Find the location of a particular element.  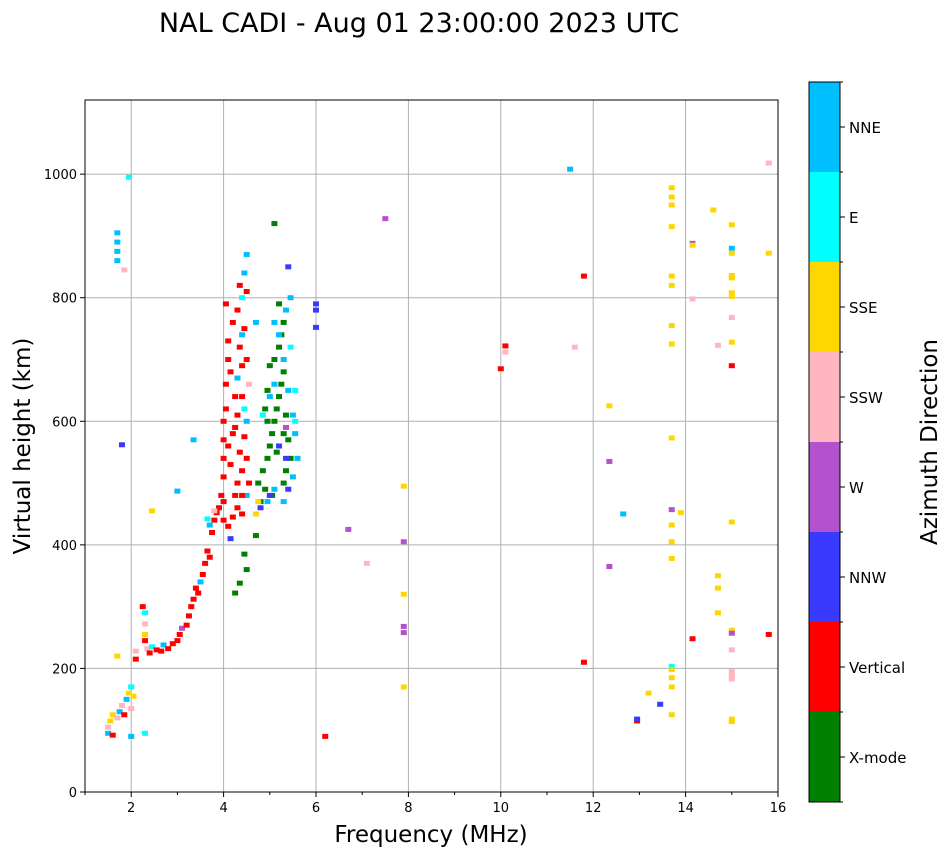

y-tick-label: 600 is located at coordinates (64, 422).